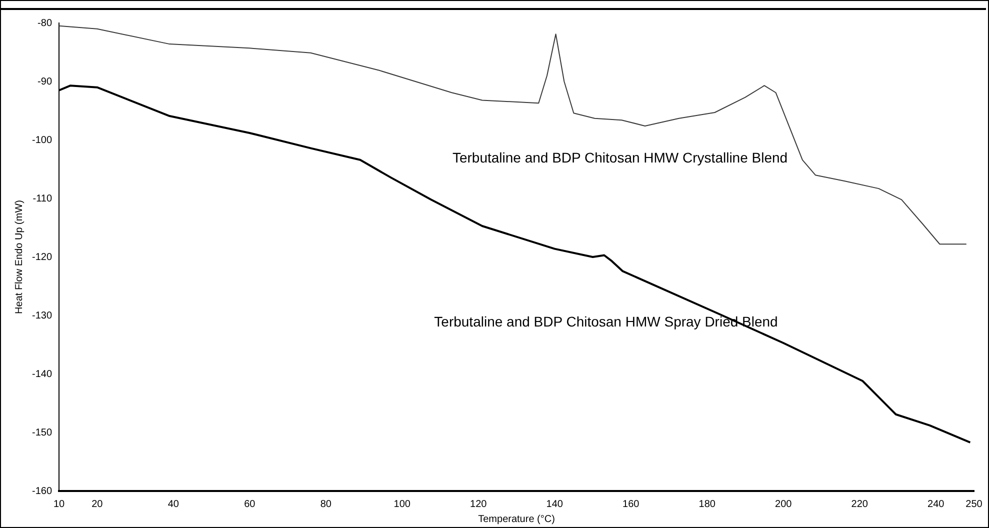  Describe the element at coordinates (42, 491) in the screenshot. I see `y-tick-label: -160` at that location.